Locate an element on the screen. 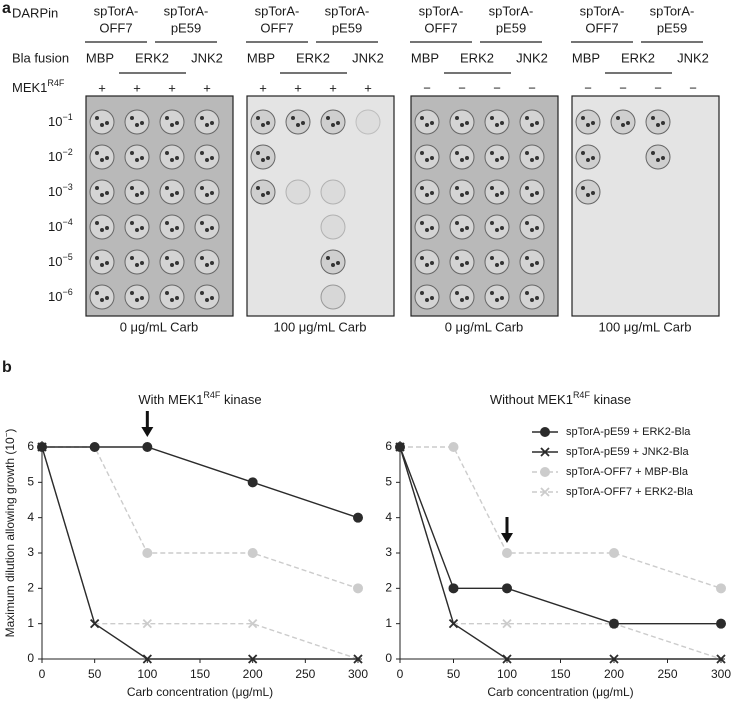  darpin-name: OFF7 is located at coordinates (440, 27).